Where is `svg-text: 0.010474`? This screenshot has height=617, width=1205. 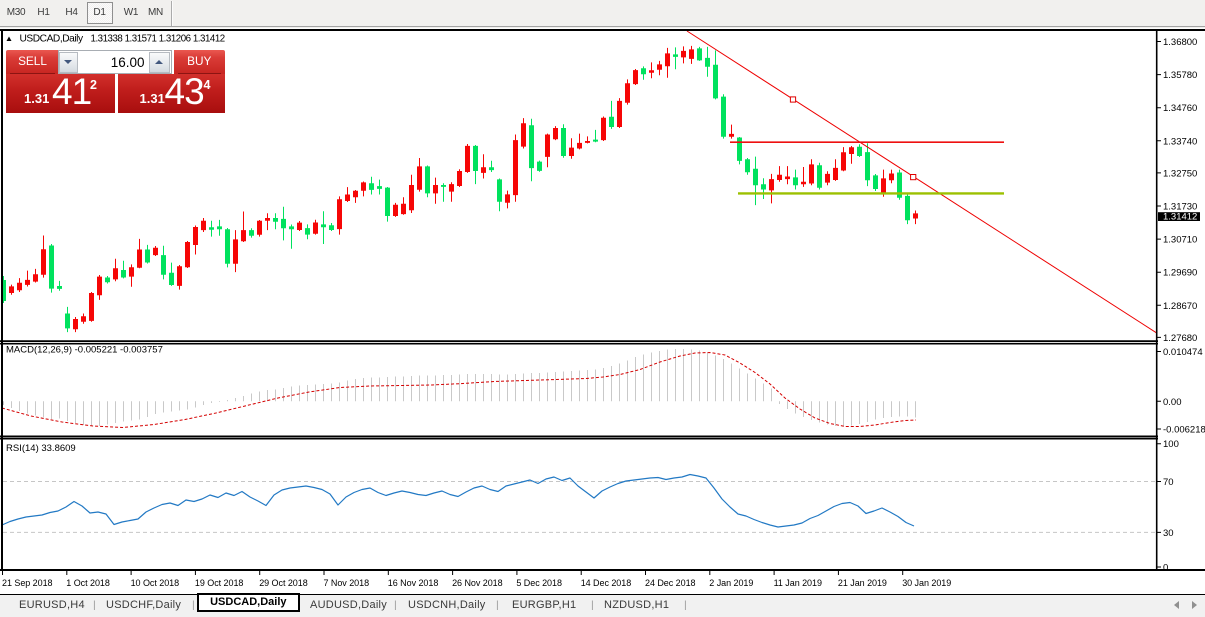 svg-text: 0.010474 is located at coordinates (1183, 352).